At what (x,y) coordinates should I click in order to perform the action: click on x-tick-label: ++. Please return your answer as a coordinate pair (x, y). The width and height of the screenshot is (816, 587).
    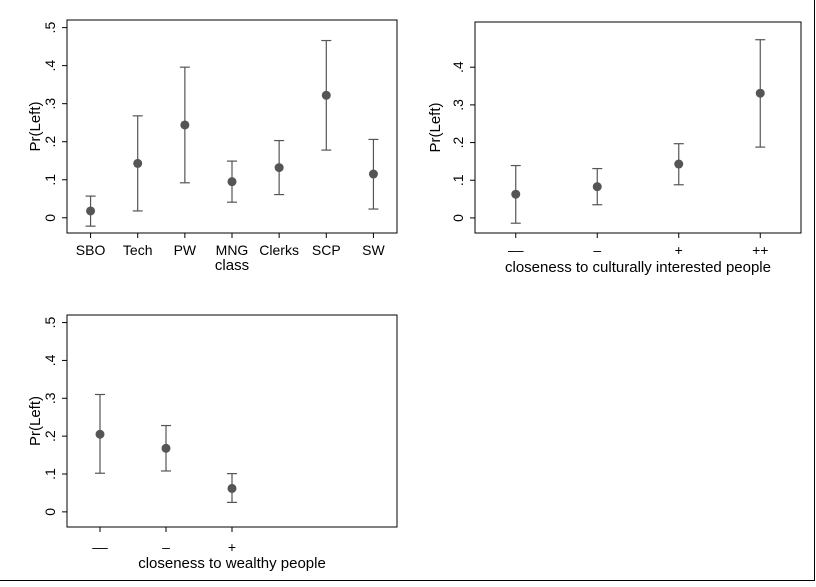
    Looking at the image, I should click on (760, 250).